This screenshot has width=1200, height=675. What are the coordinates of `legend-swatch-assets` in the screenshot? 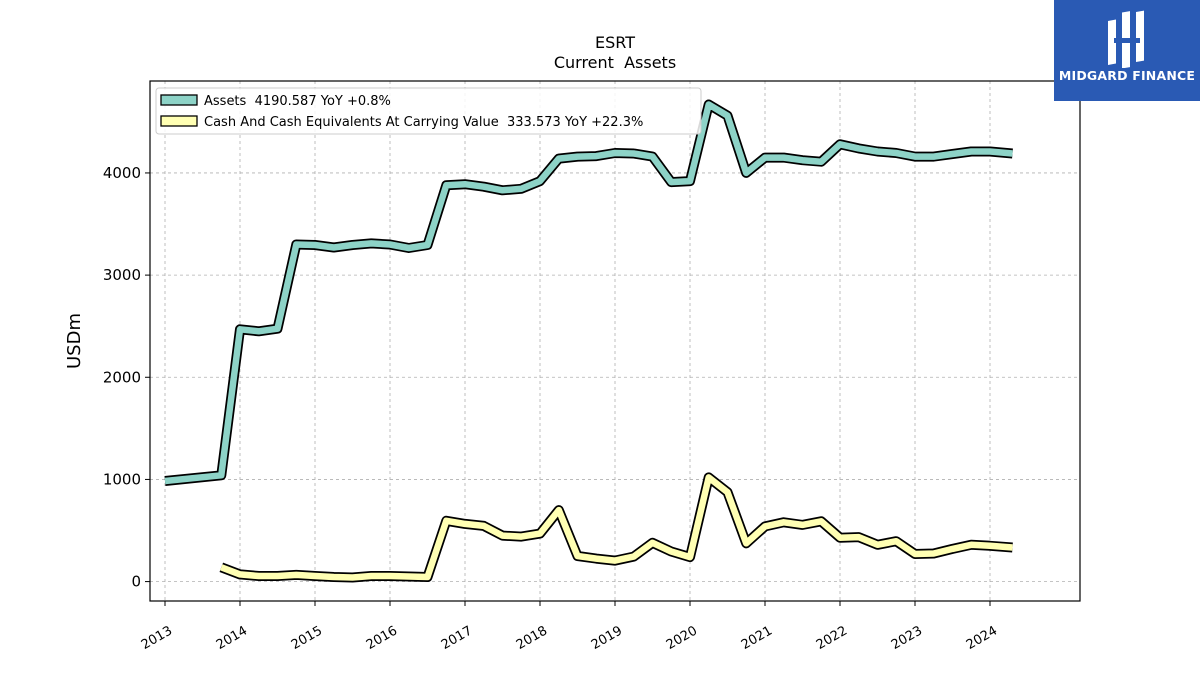 It's located at (179, 100).